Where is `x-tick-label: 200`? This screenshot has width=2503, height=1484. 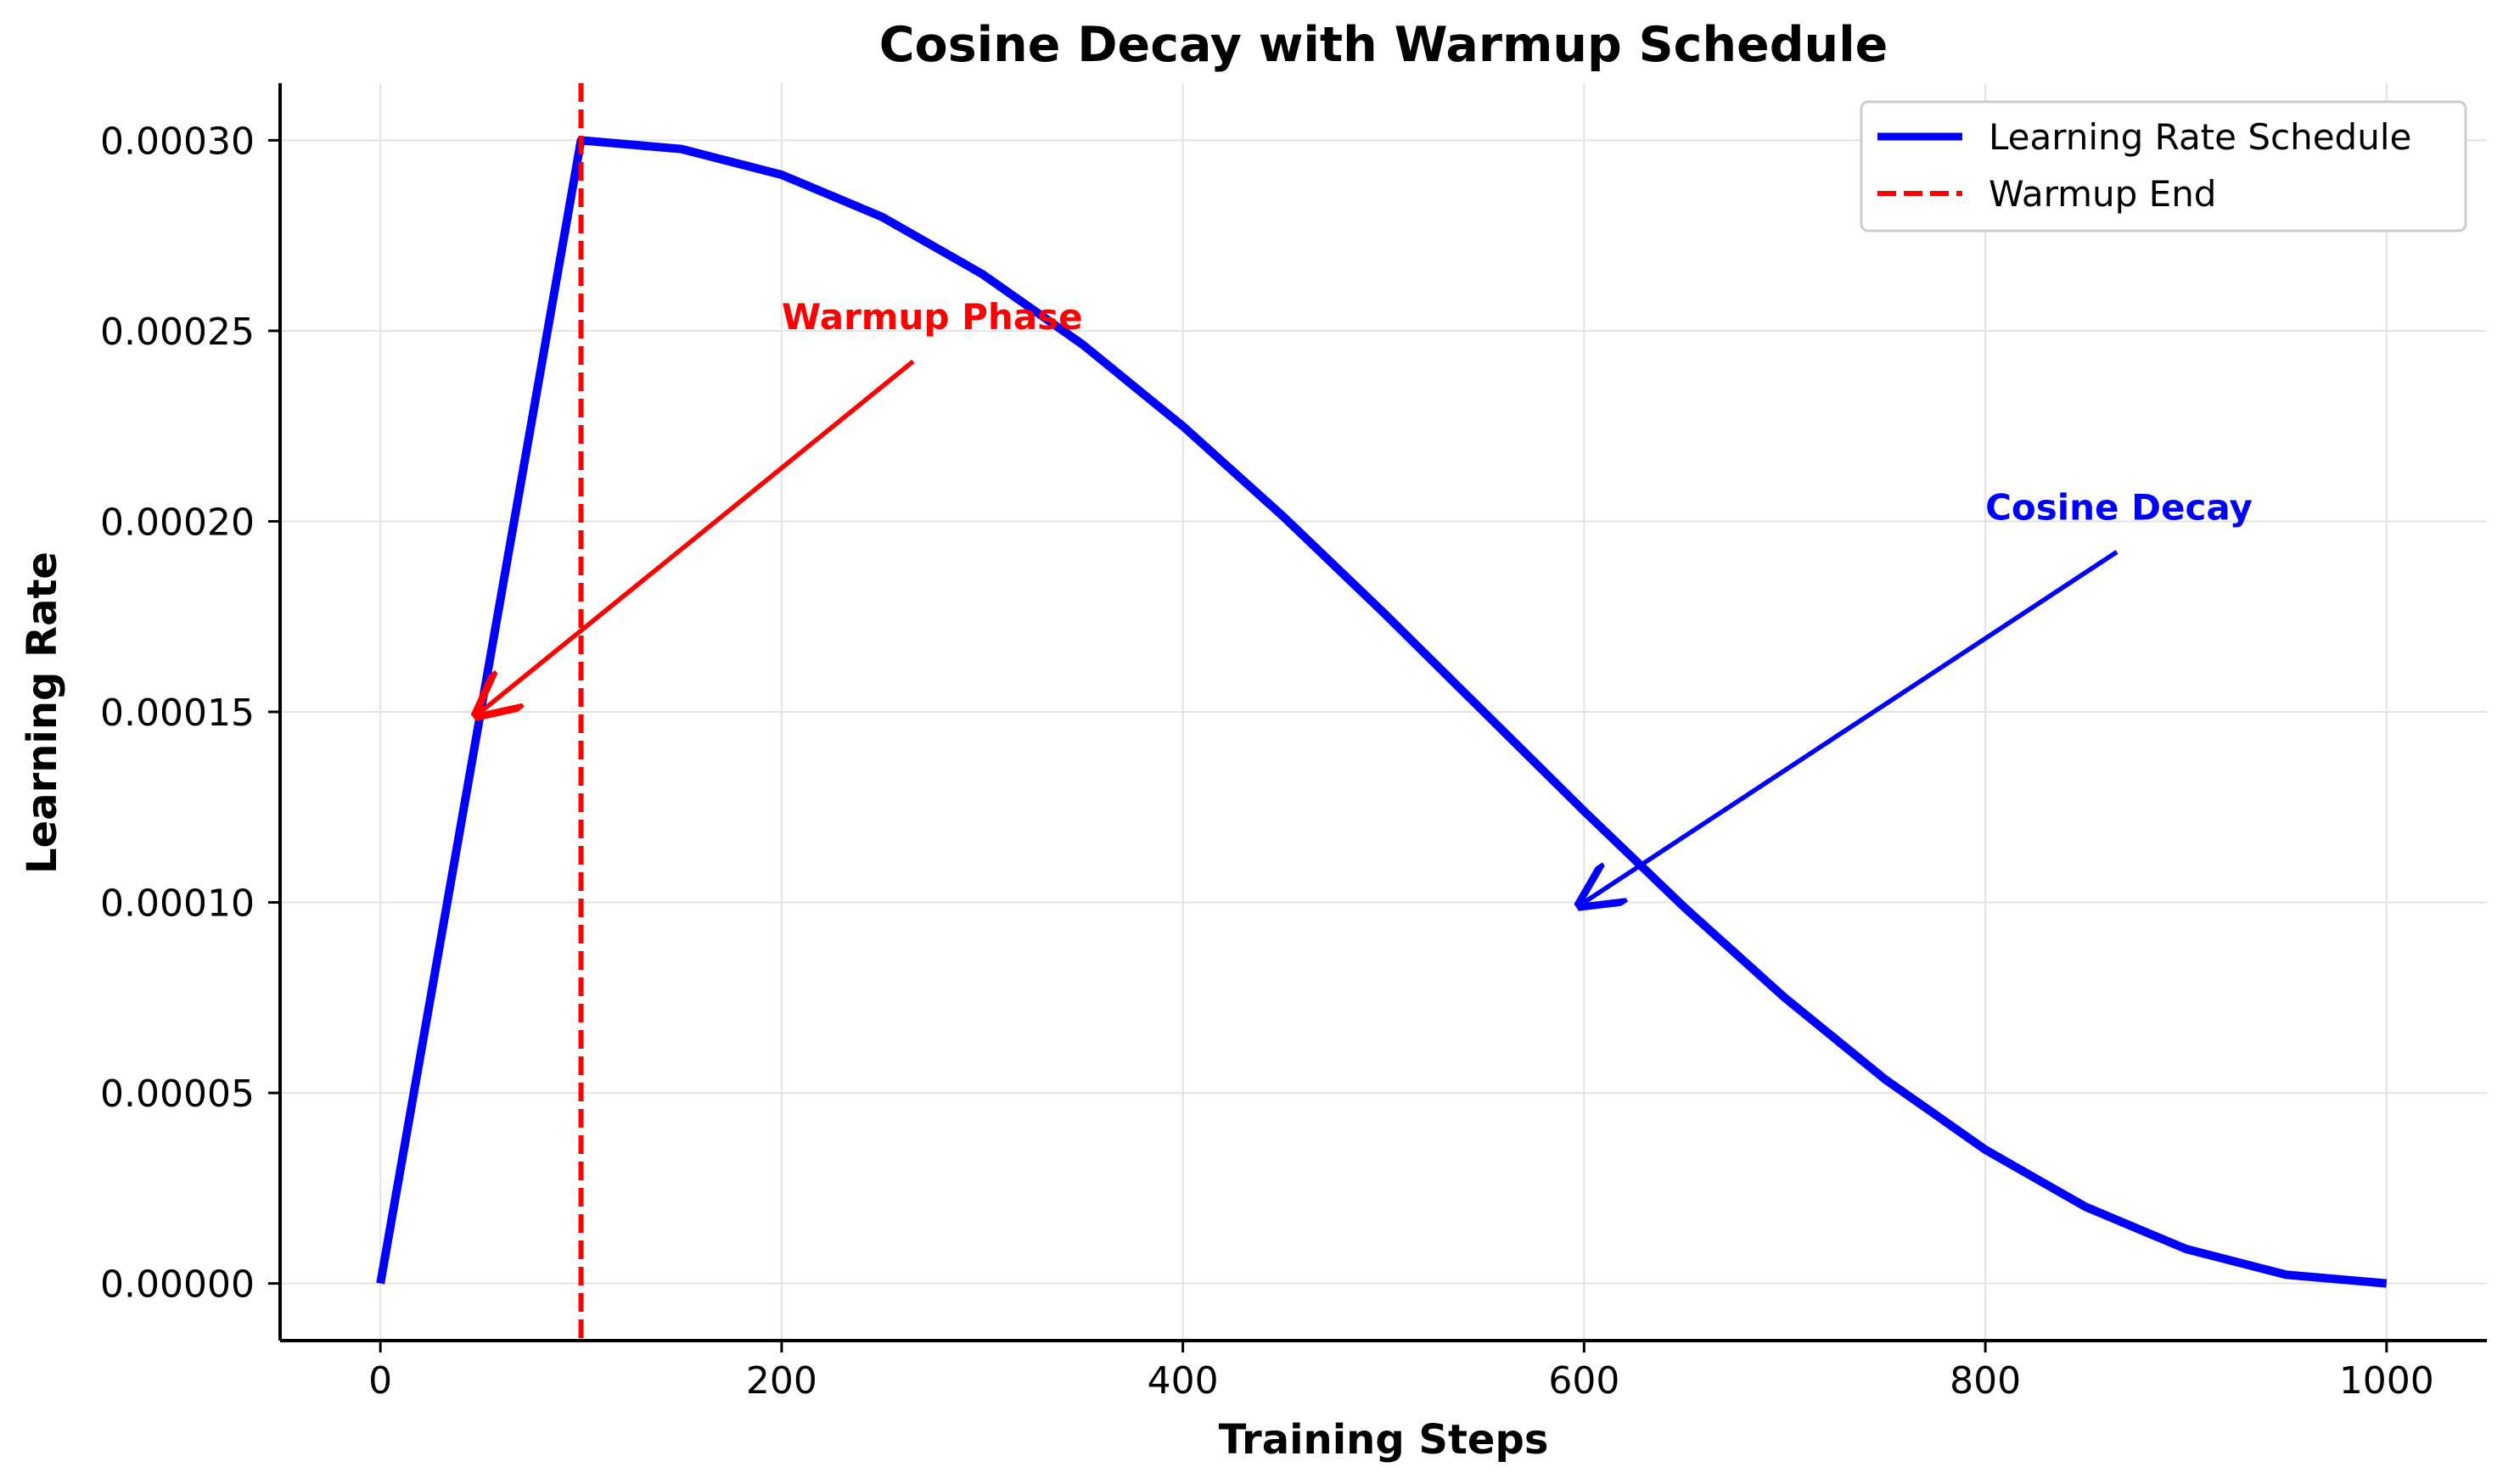
x-tick-label: 200 is located at coordinates (782, 1381).